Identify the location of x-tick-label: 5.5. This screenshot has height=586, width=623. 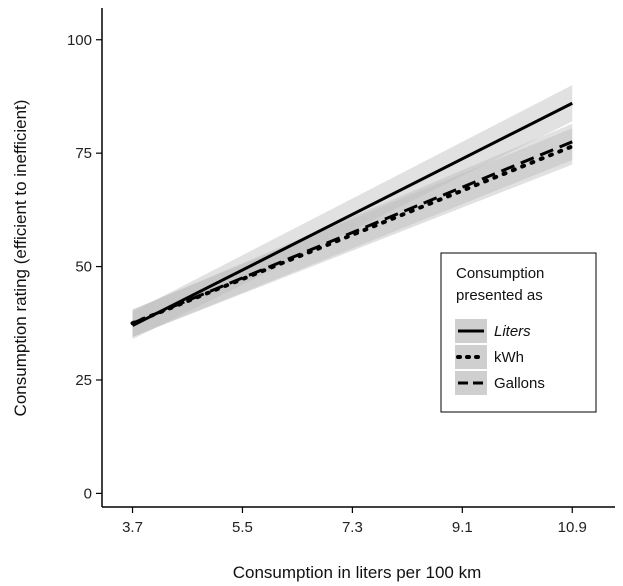
(242, 527).